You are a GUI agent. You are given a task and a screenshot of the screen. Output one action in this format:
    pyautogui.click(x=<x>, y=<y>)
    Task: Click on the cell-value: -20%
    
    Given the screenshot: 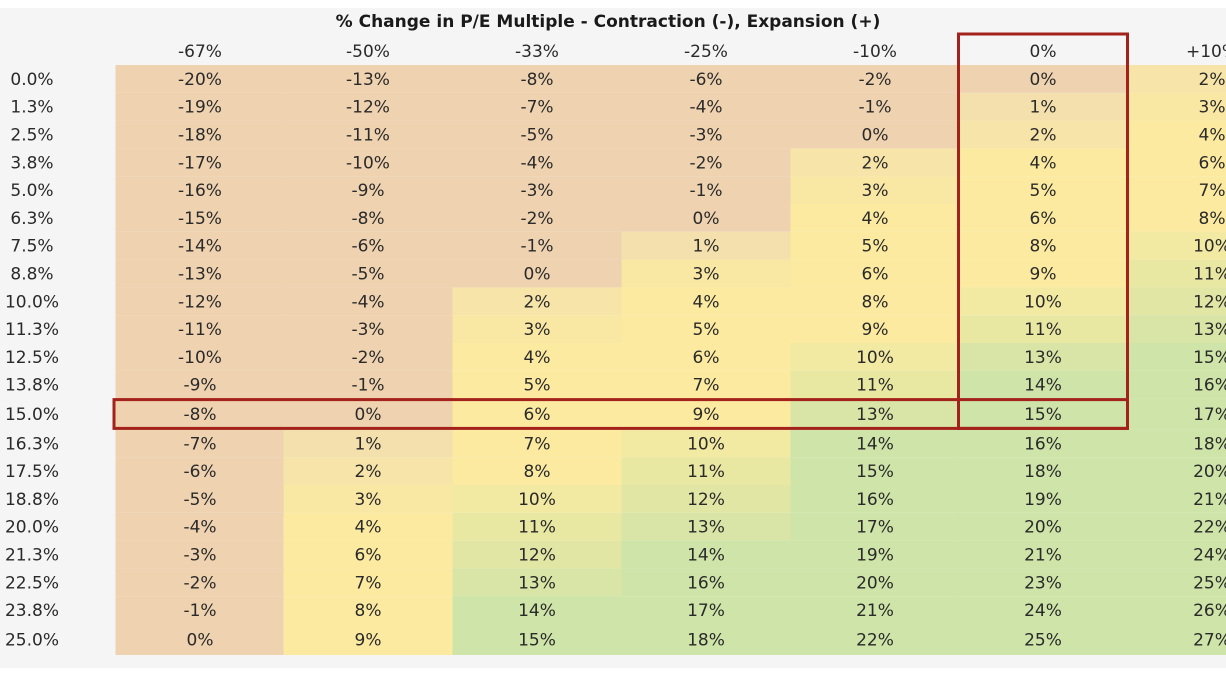 What is the action you would take?
    pyautogui.click(x=200, y=80)
    